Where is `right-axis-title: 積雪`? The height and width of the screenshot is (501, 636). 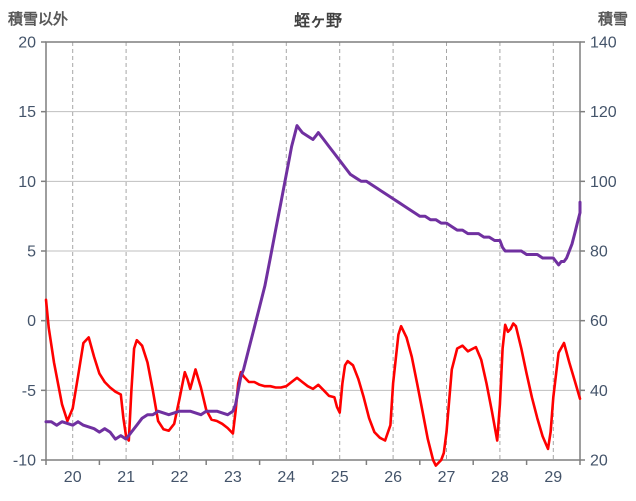
right-axis-title: 積雪 is located at coordinates (612, 19).